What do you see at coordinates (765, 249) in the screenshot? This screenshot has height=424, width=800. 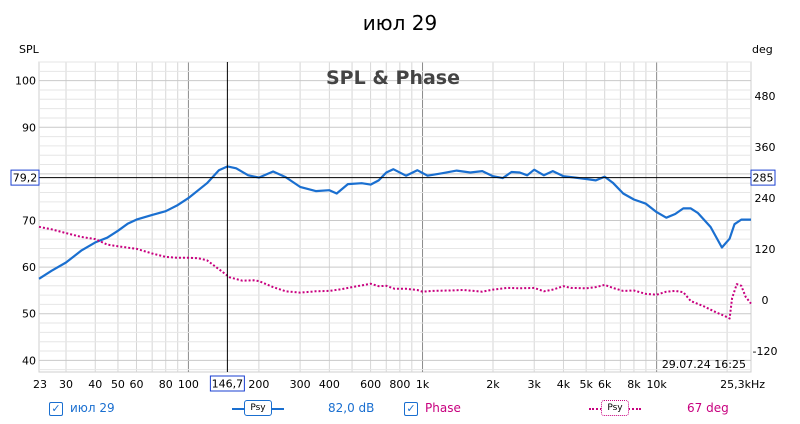 I see `y-right-tick-label: 120` at bounding box center [765, 249].